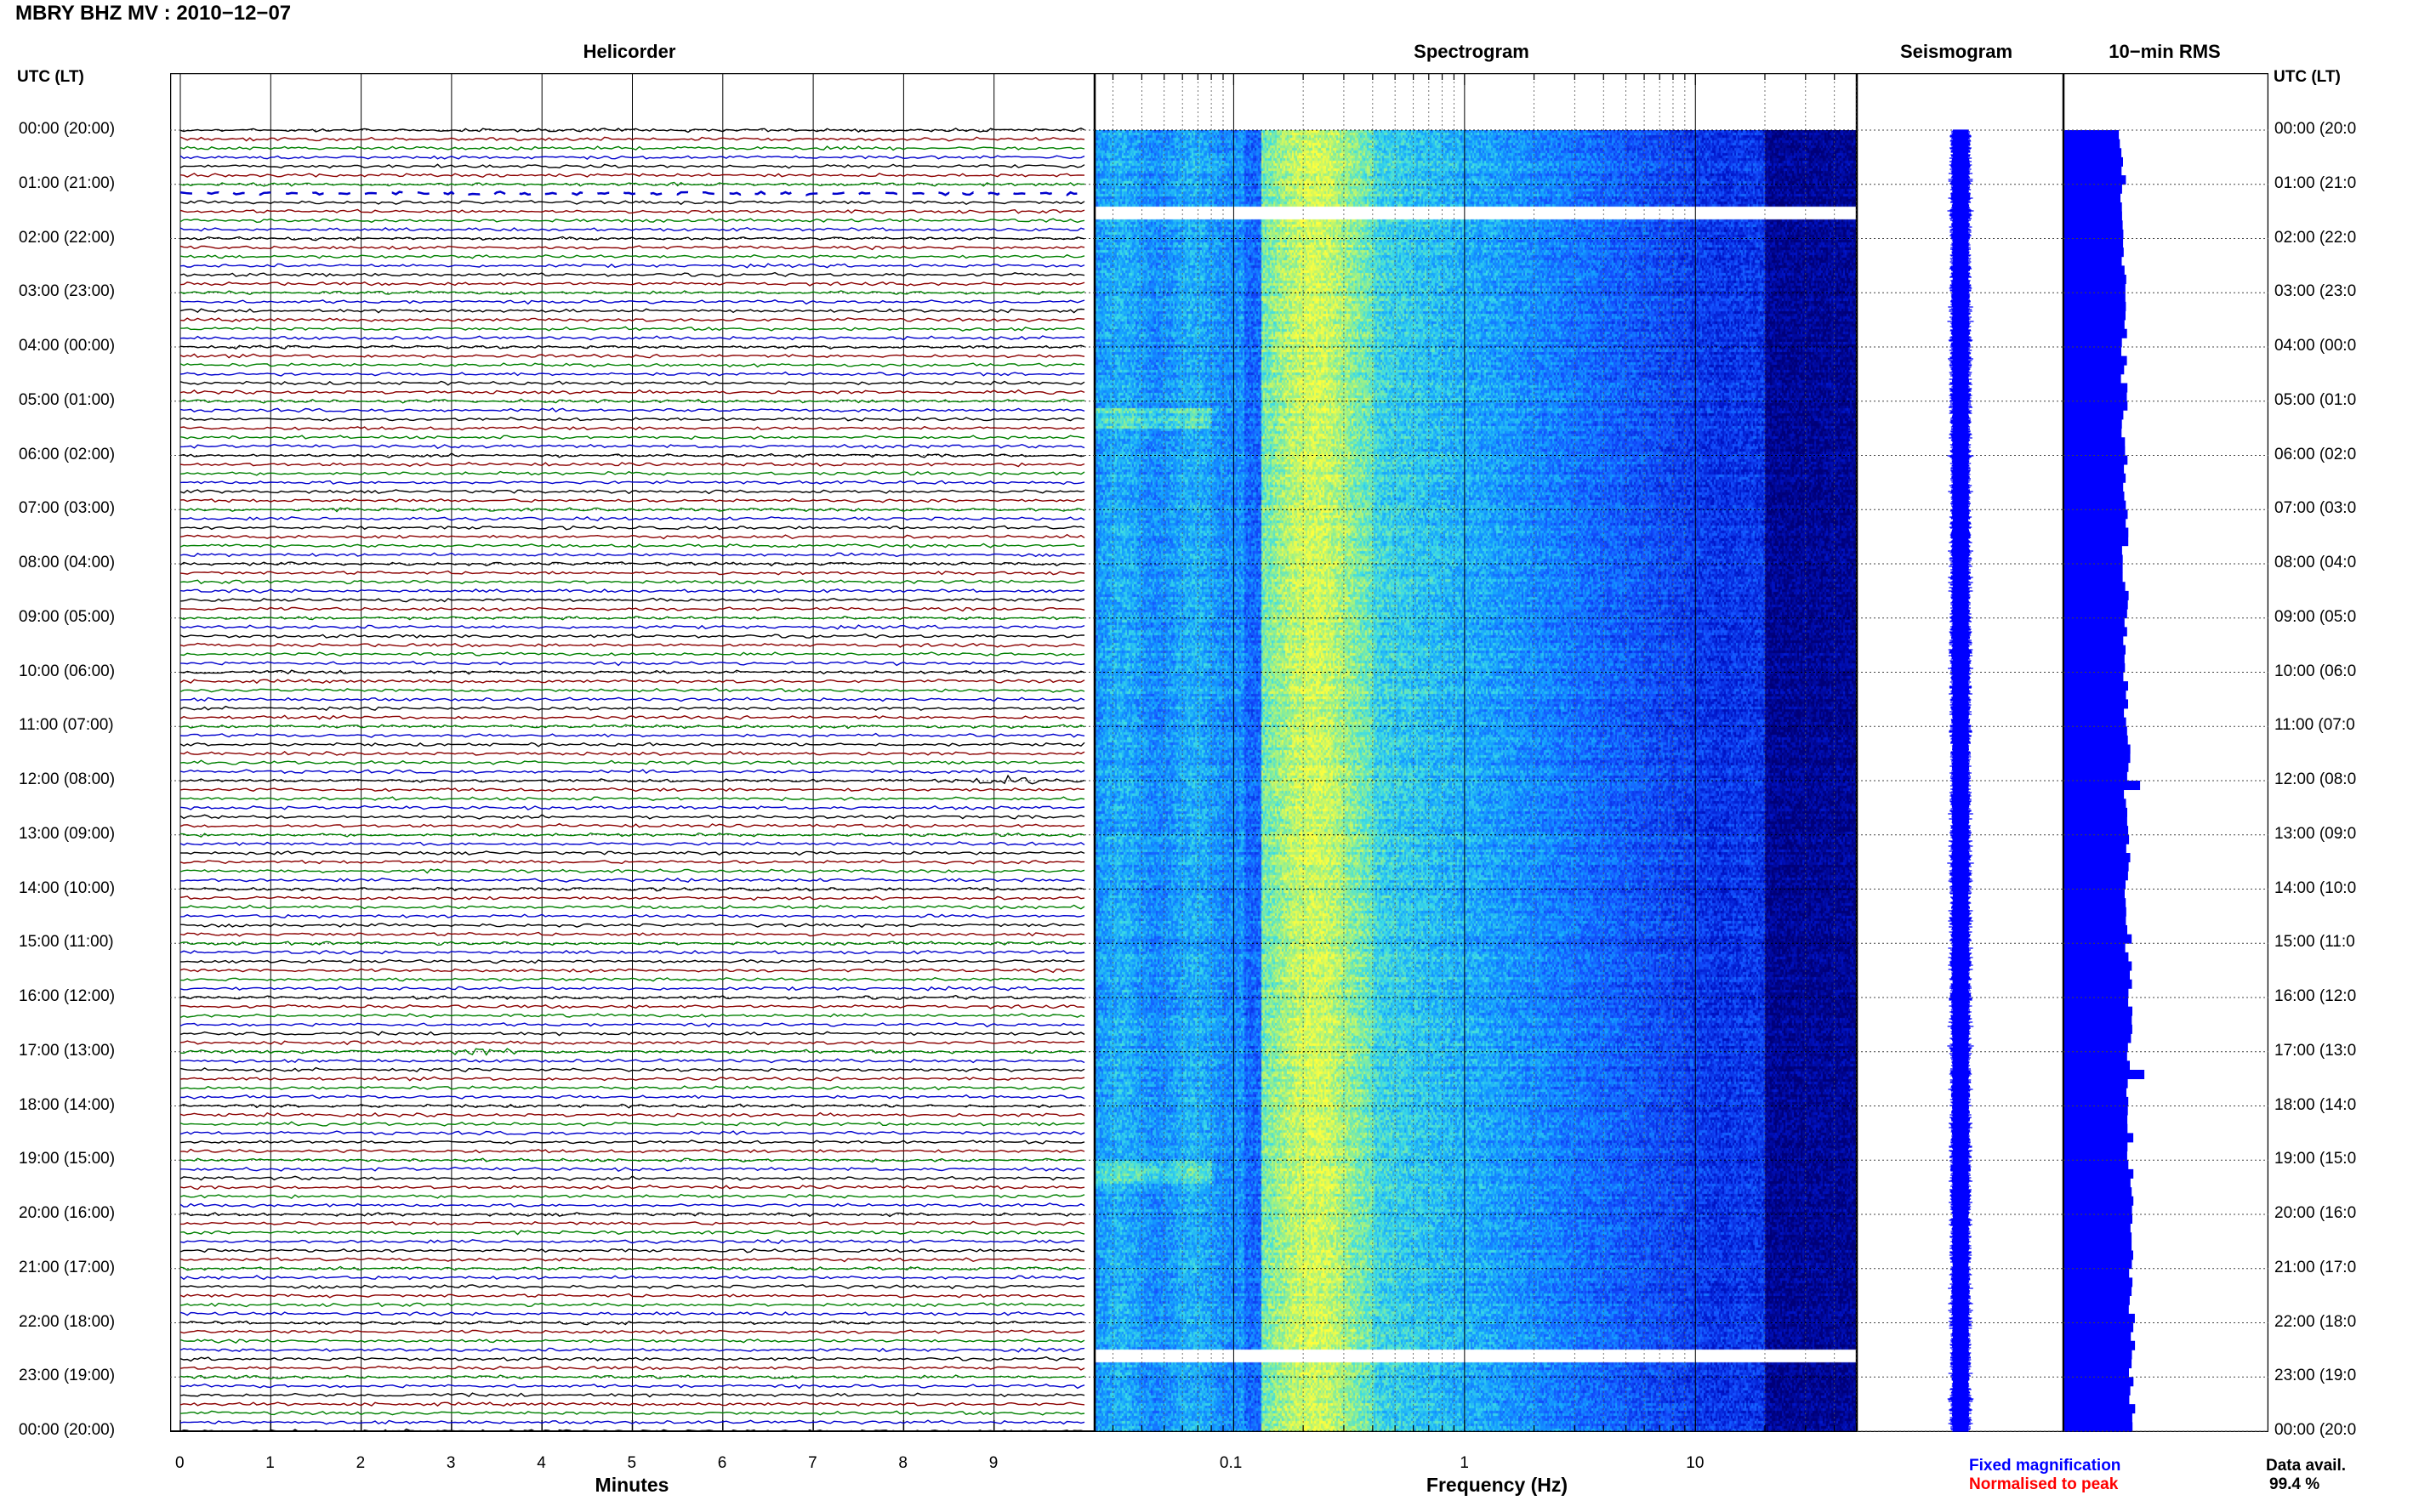 This screenshot has width=2419, height=1512. What do you see at coordinates (67, 616) in the screenshot?
I see `hour-label-left: 09:00 (05:00)` at bounding box center [67, 616].